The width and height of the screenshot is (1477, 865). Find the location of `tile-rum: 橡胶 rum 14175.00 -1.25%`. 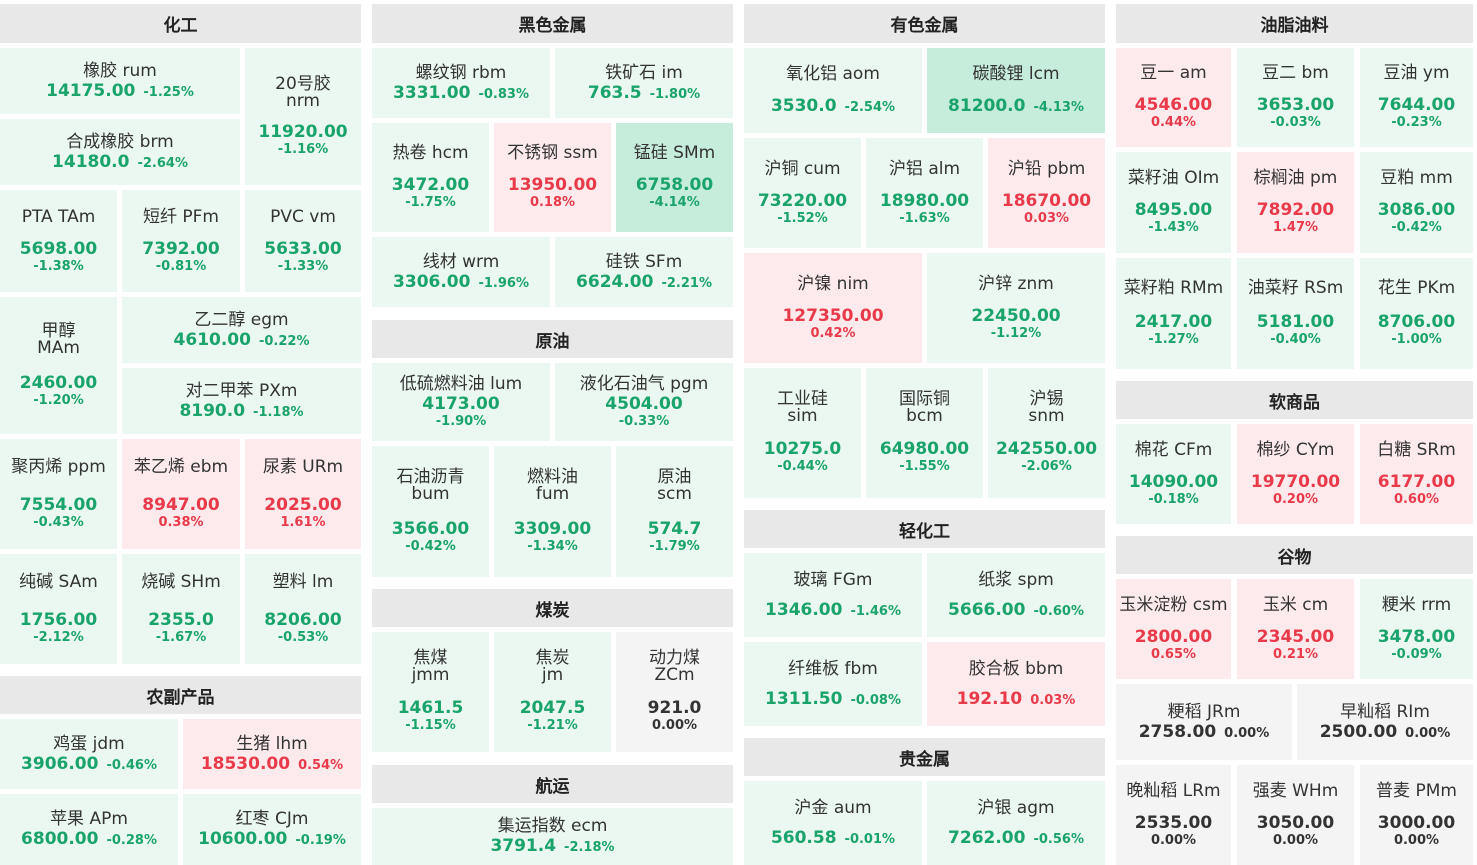

tile-rum: 橡胶 rum 14175.00 -1.25% is located at coordinates (120, 81).